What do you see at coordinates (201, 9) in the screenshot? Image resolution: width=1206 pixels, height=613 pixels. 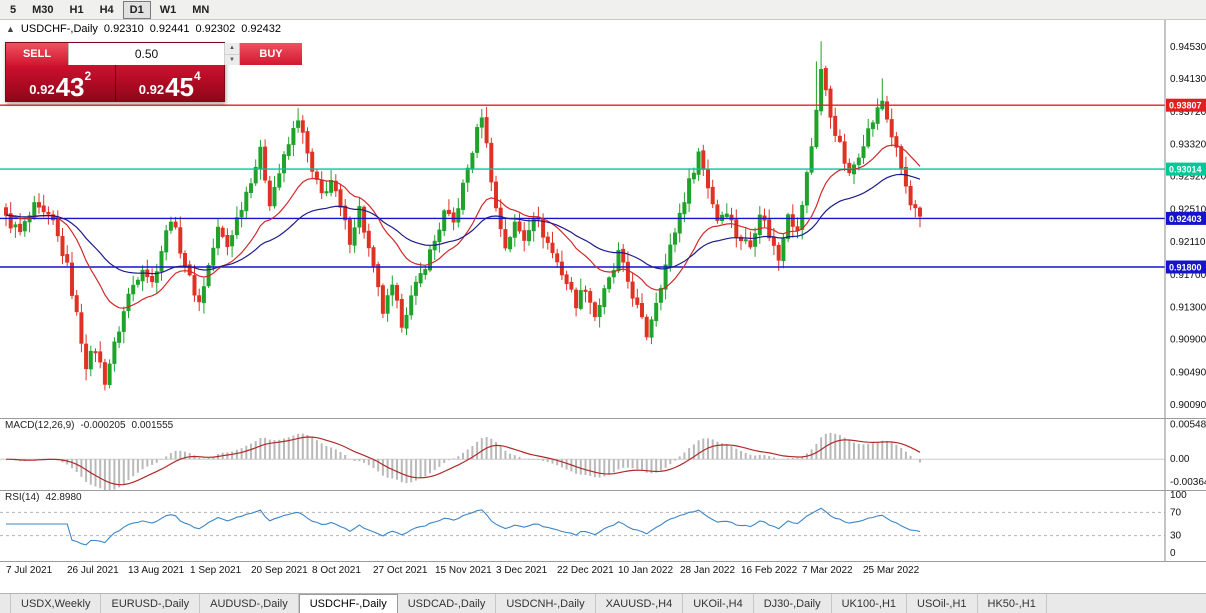 I see `timeframe-button-mn: MN` at bounding box center [201, 9].